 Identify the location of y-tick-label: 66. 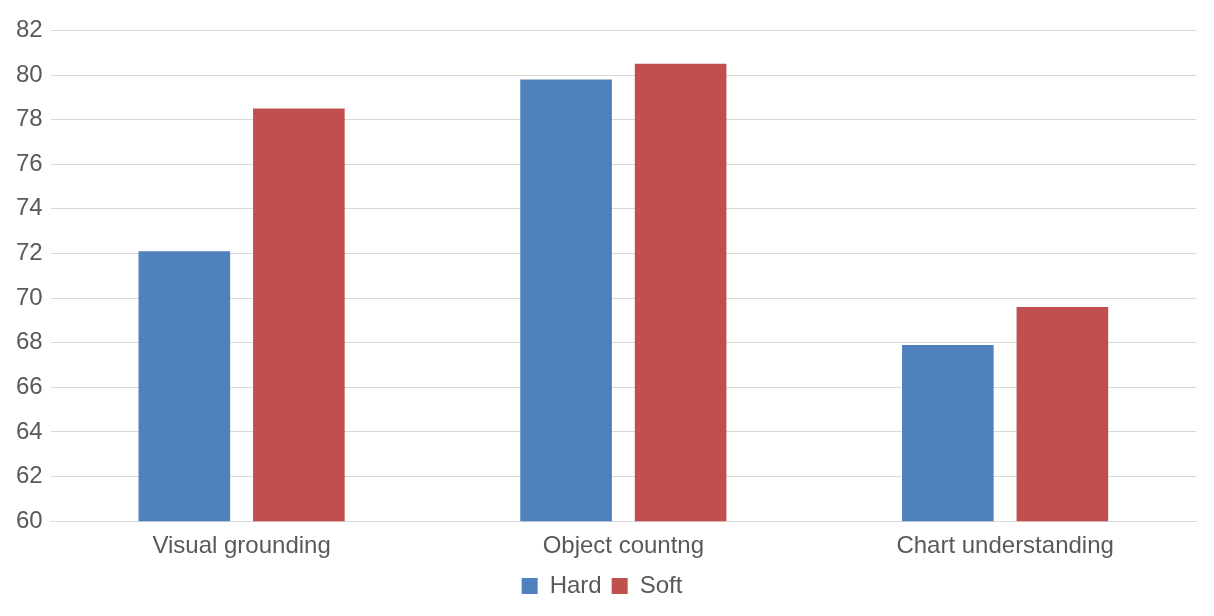
(29, 385).